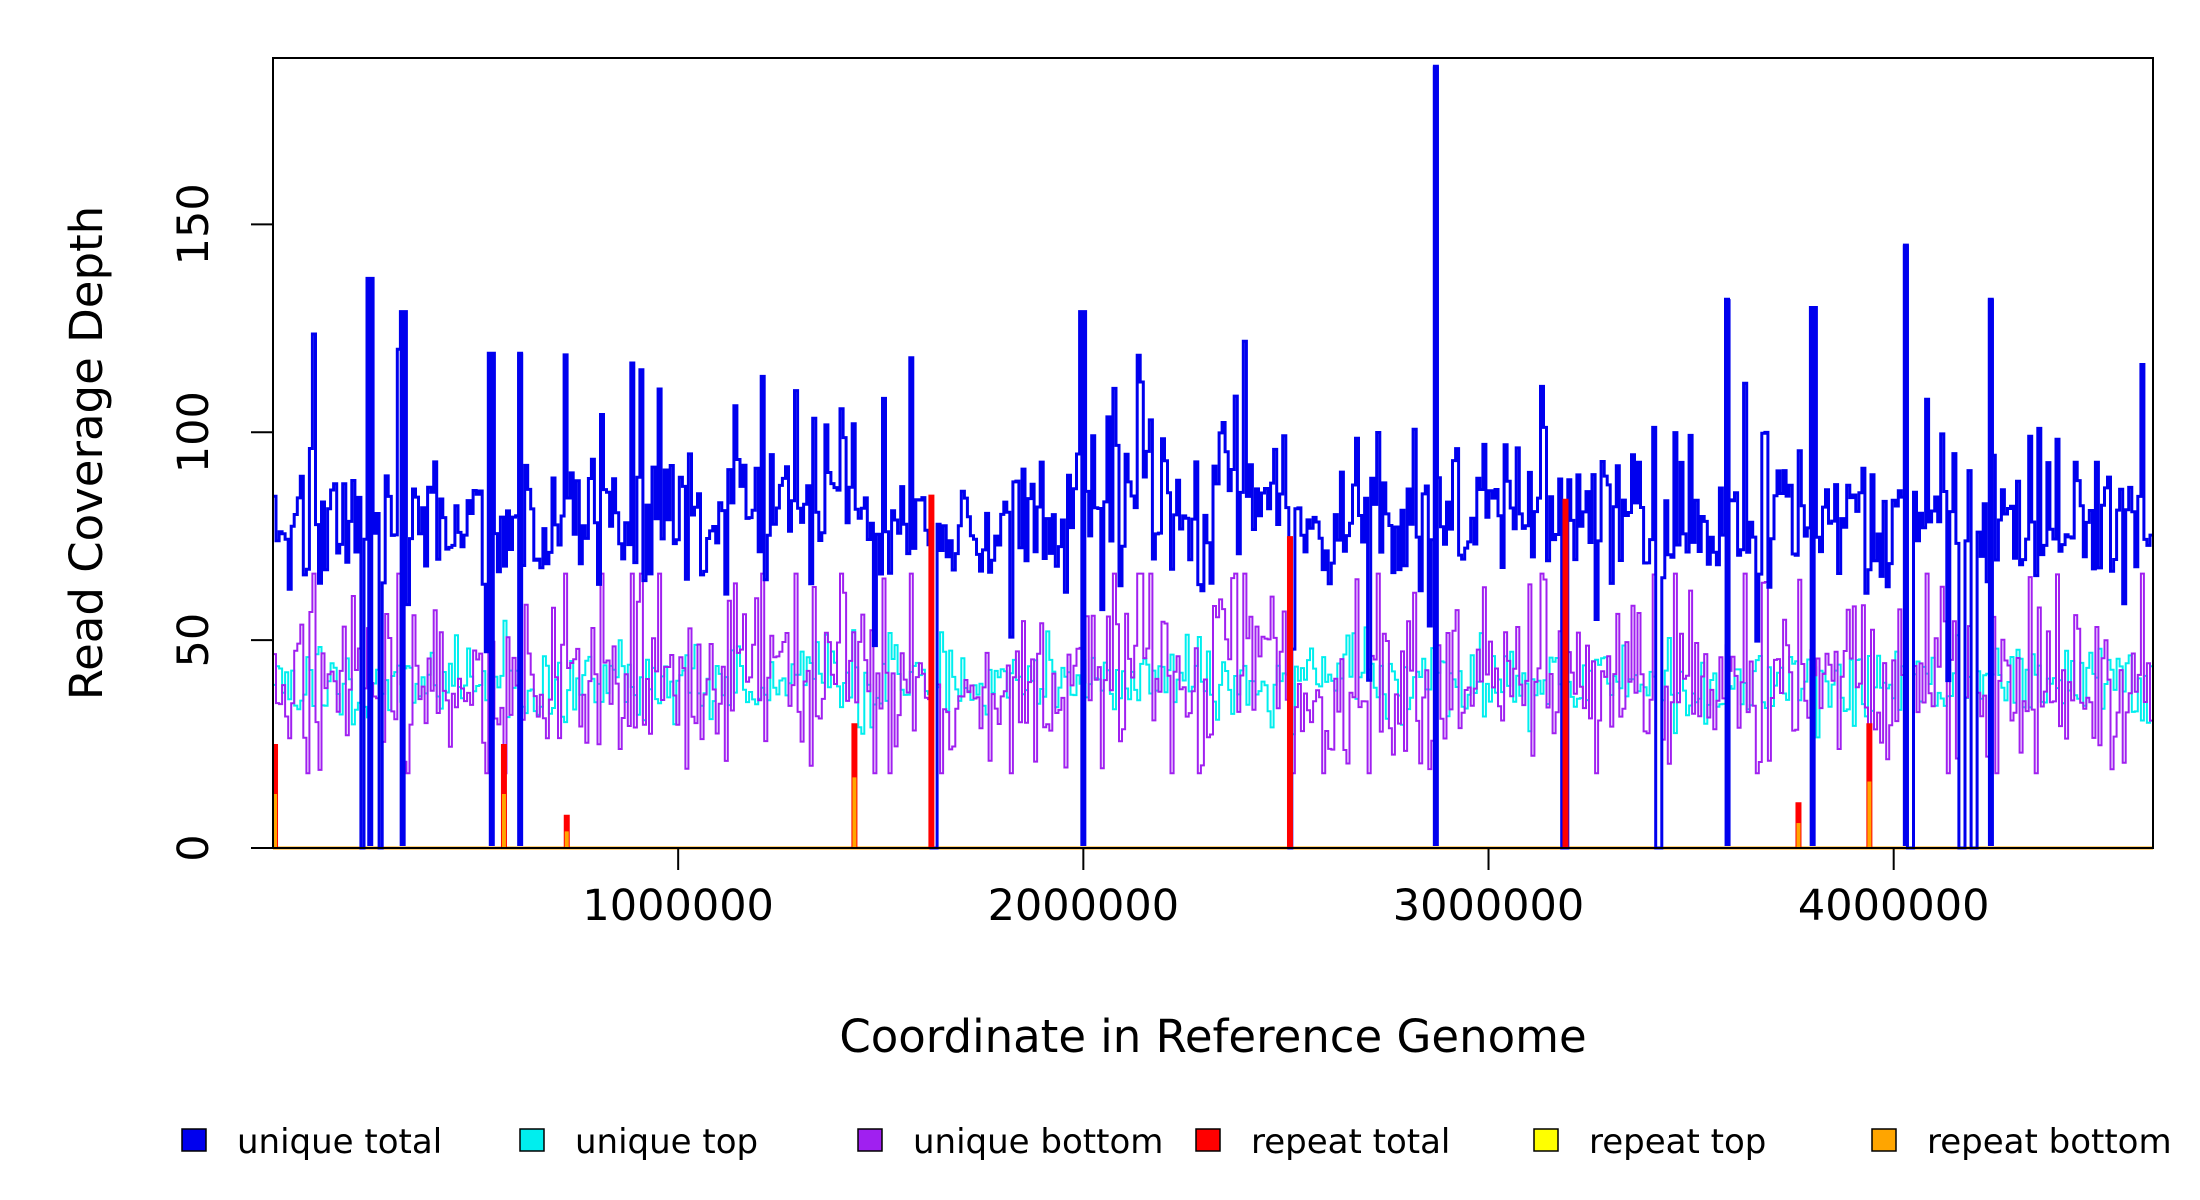 Image resolution: width=2200 pixels, height=1200 pixels. What do you see at coordinates (194, 847) in the screenshot?
I see `y-tick-label: 0` at bounding box center [194, 847].